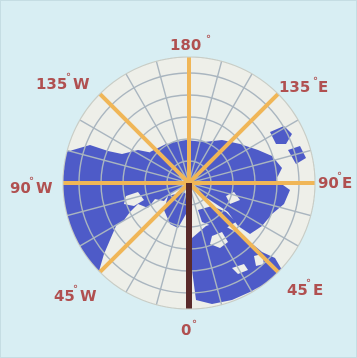  I want to click on label-north-east: 135, so click(295, 87).